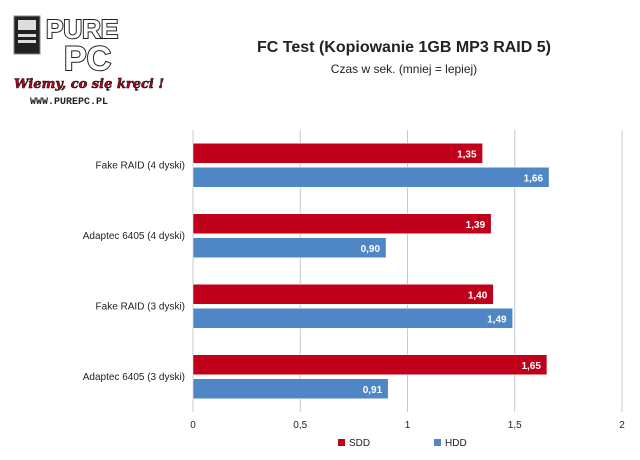  What do you see at coordinates (402, 443) in the screenshot?
I see `legend: SDD HDD` at bounding box center [402, 443].